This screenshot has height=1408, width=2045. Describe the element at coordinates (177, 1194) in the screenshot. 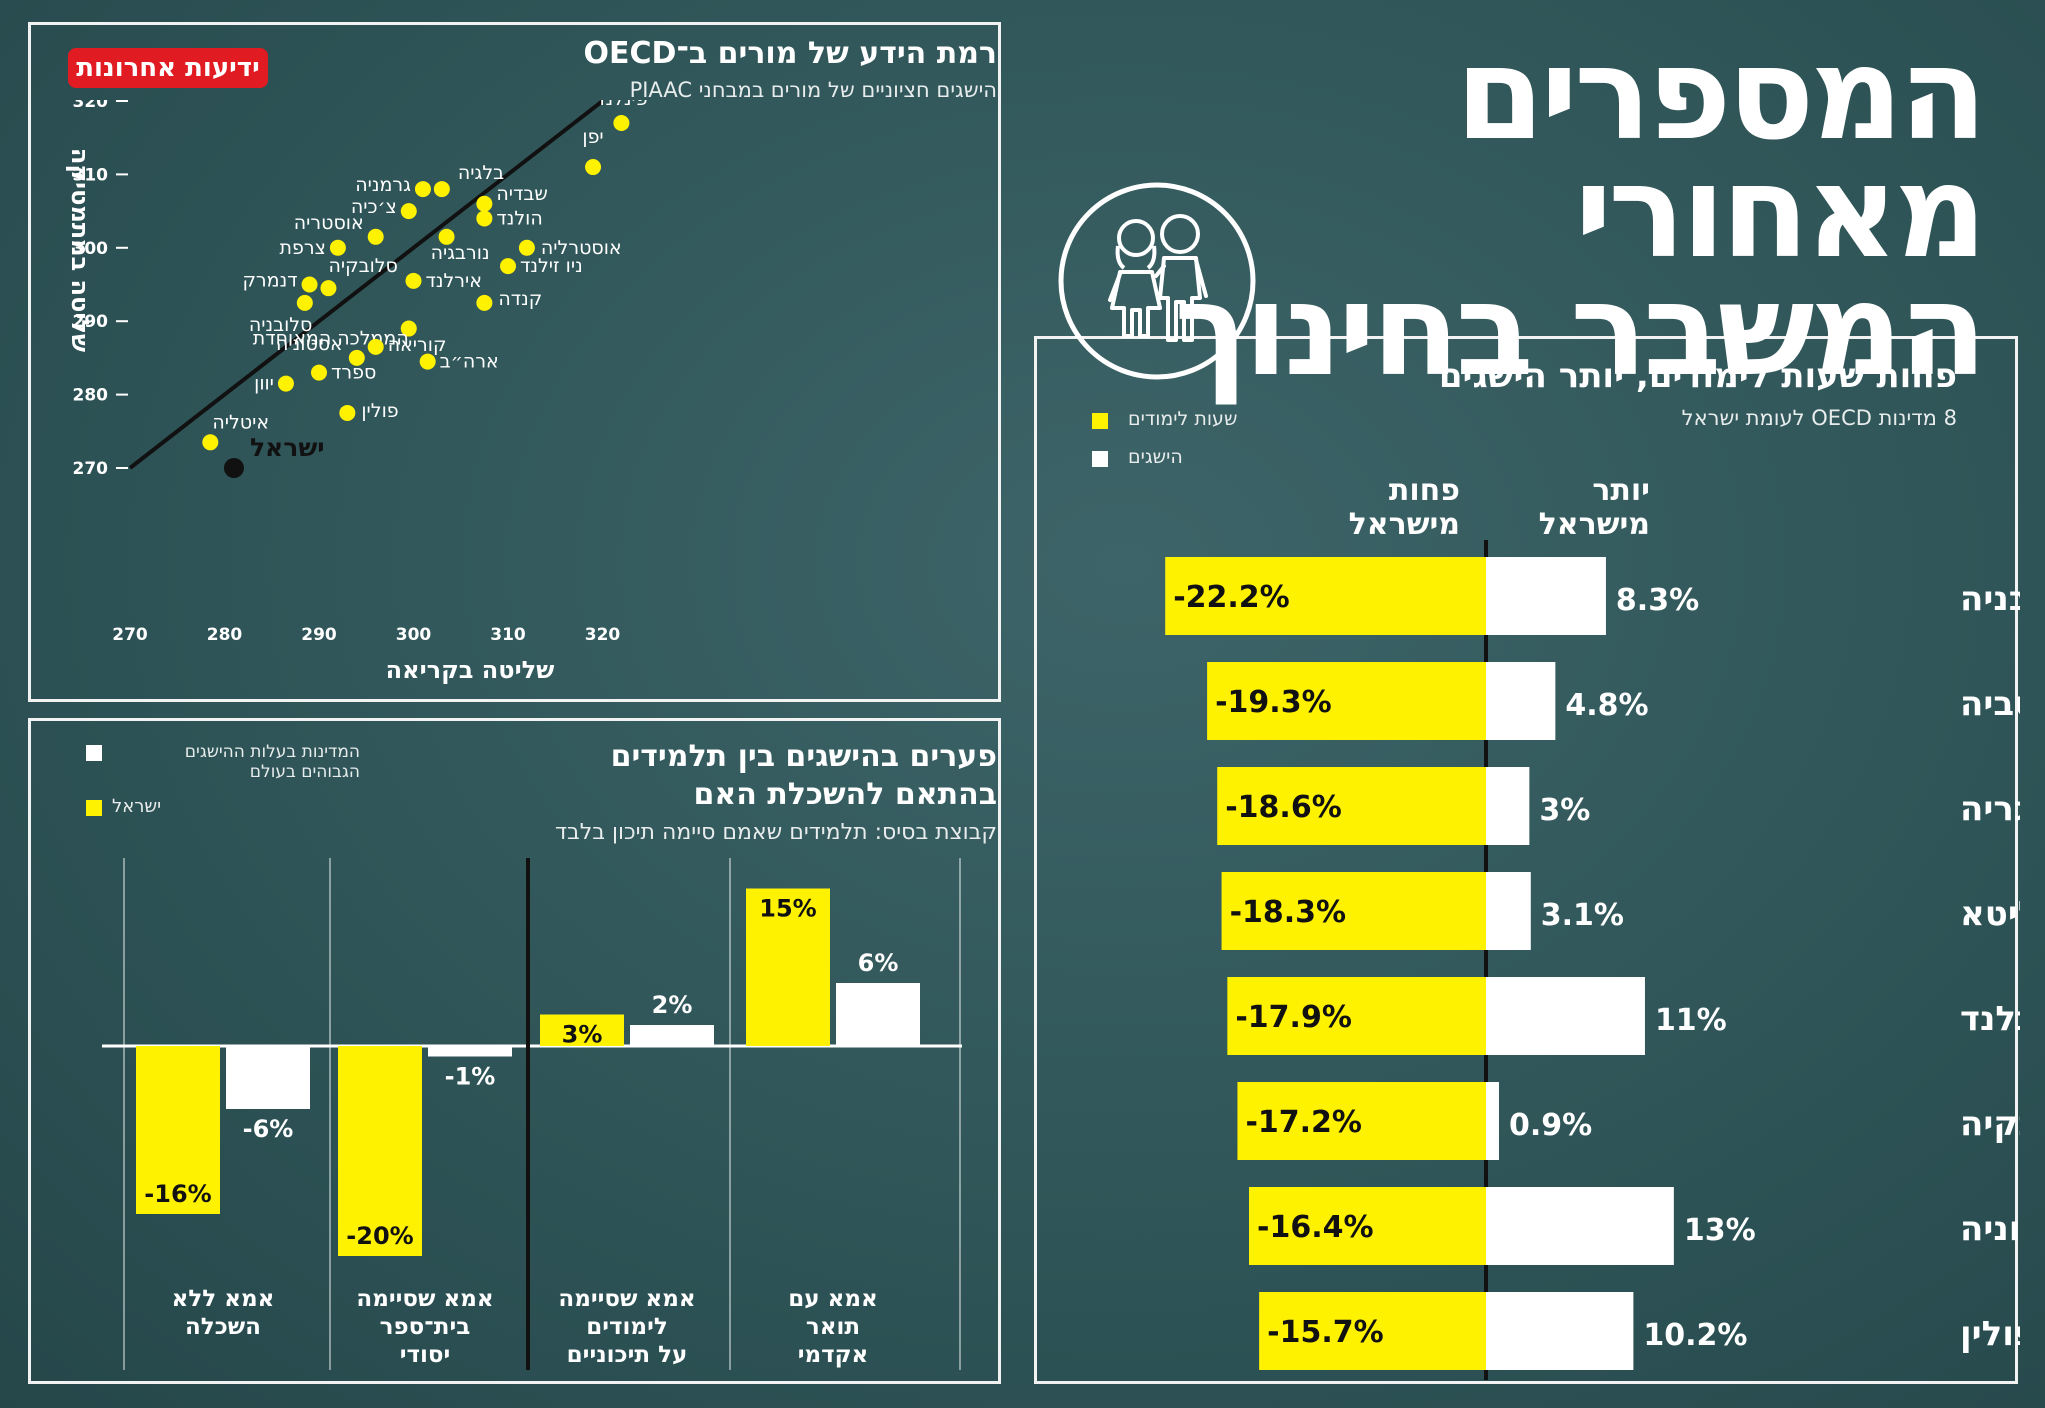

I see `israel-bar-label: -16%` at that location.